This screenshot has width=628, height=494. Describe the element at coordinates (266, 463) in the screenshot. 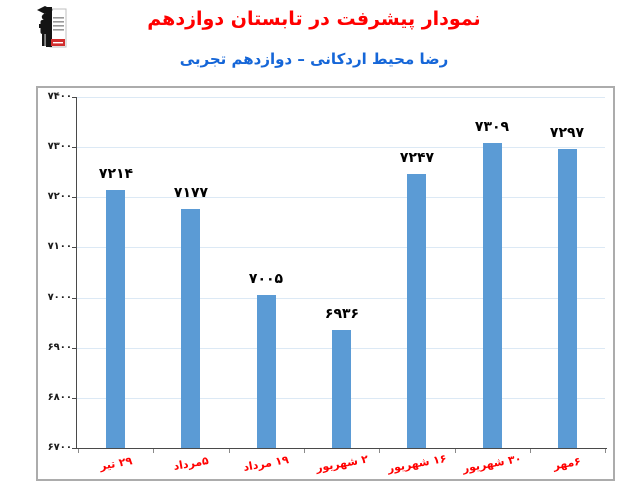

I see `x-axis-label: ۱۹ مرداد` at that location.